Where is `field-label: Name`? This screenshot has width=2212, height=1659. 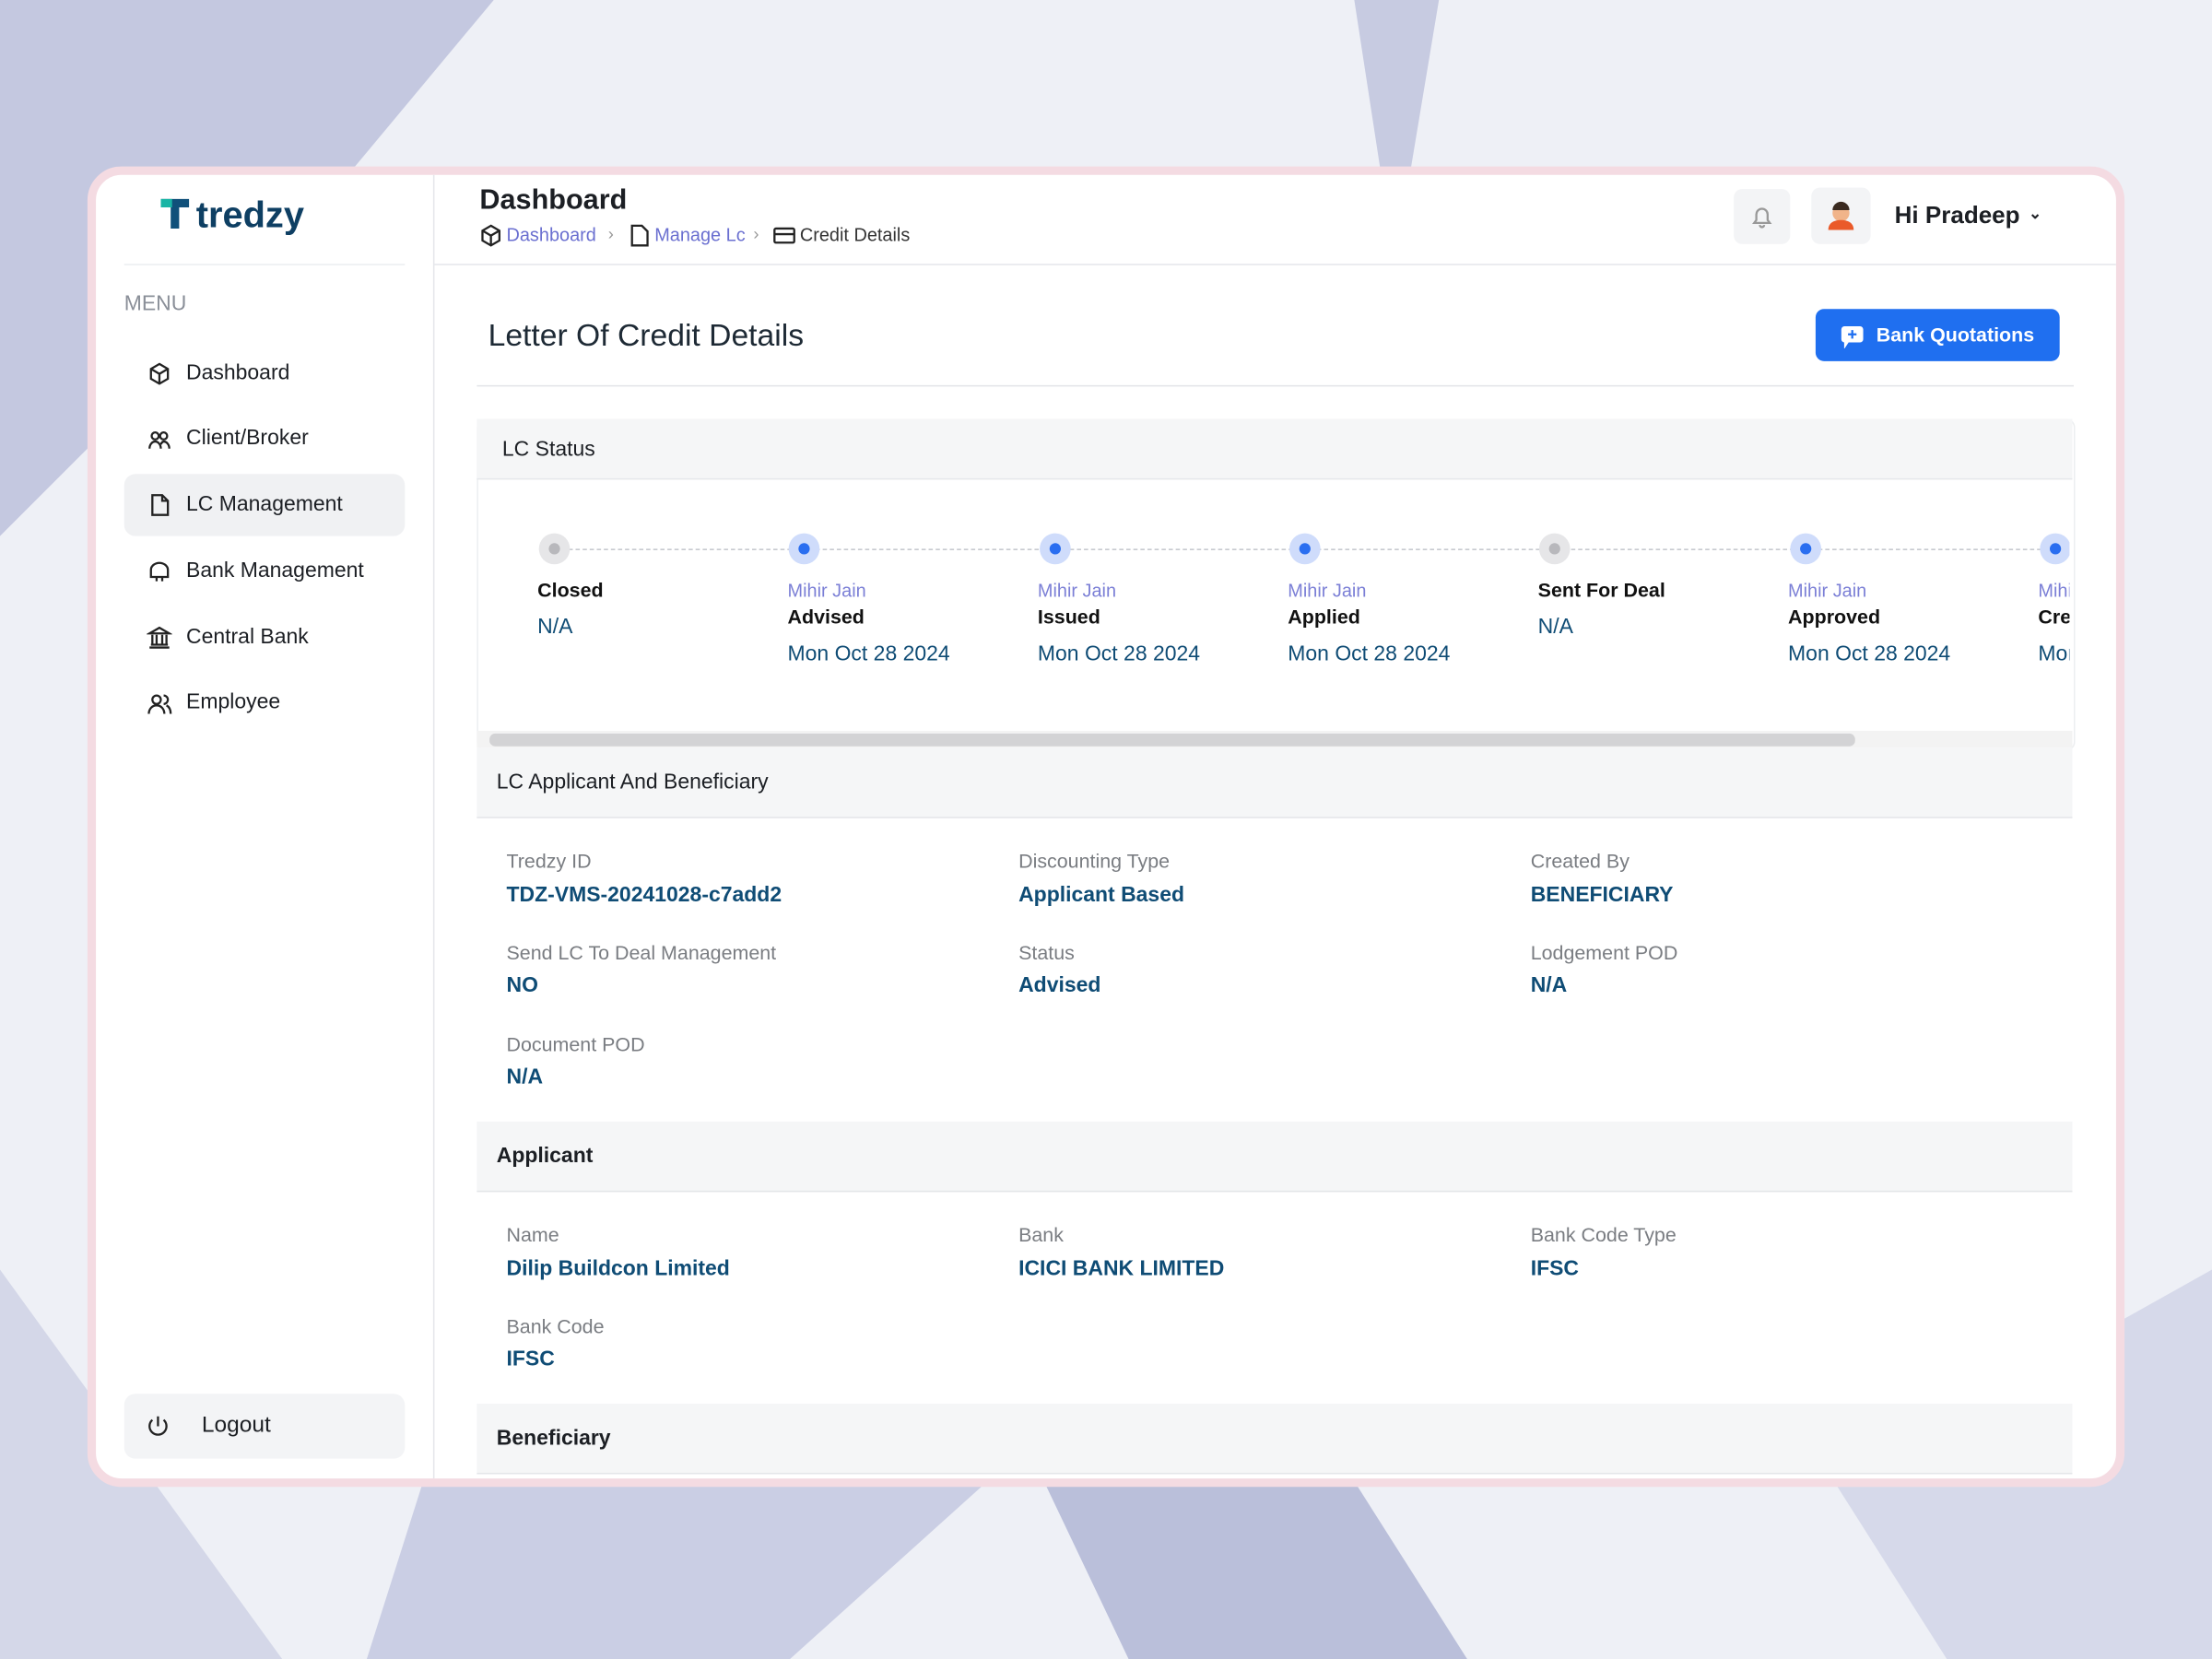 field-label: Name is located at coordinates (532, 1235).